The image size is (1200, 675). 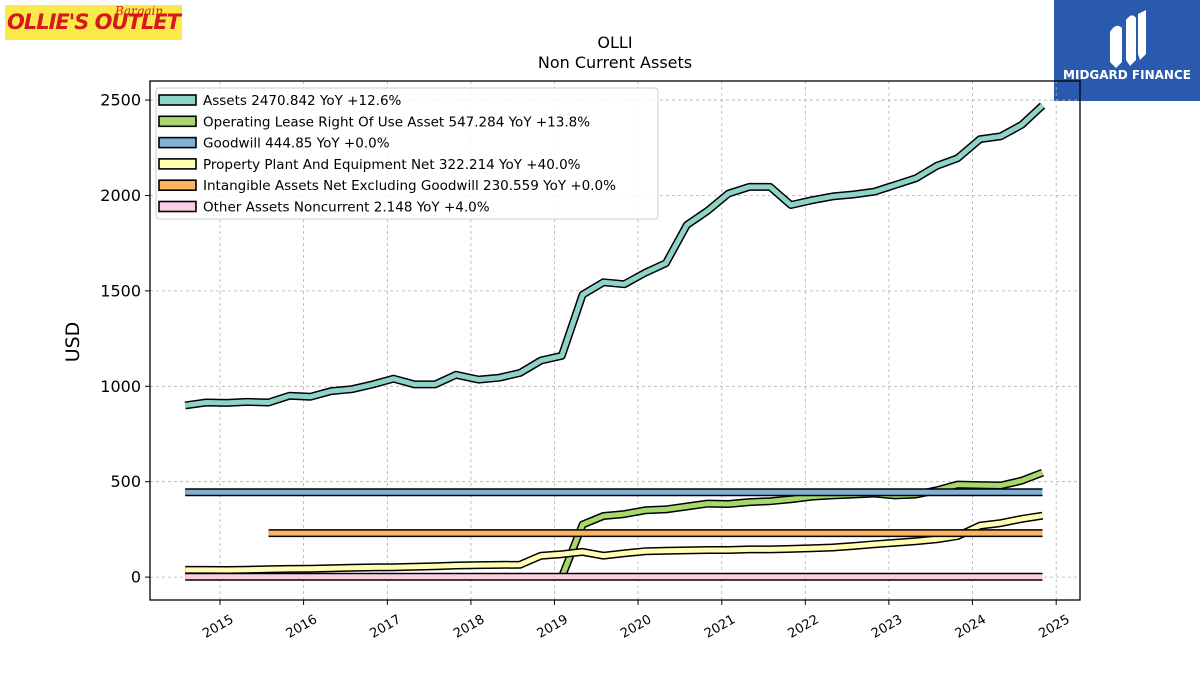 I want to click on midgard-mark-icon, so click(x=1128, y=39).